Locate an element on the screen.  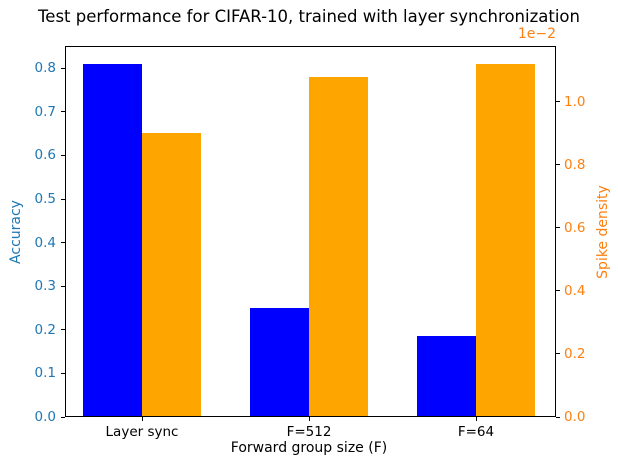
left-axis-tick-label: 0.0 is located at coordinates (45, 417).